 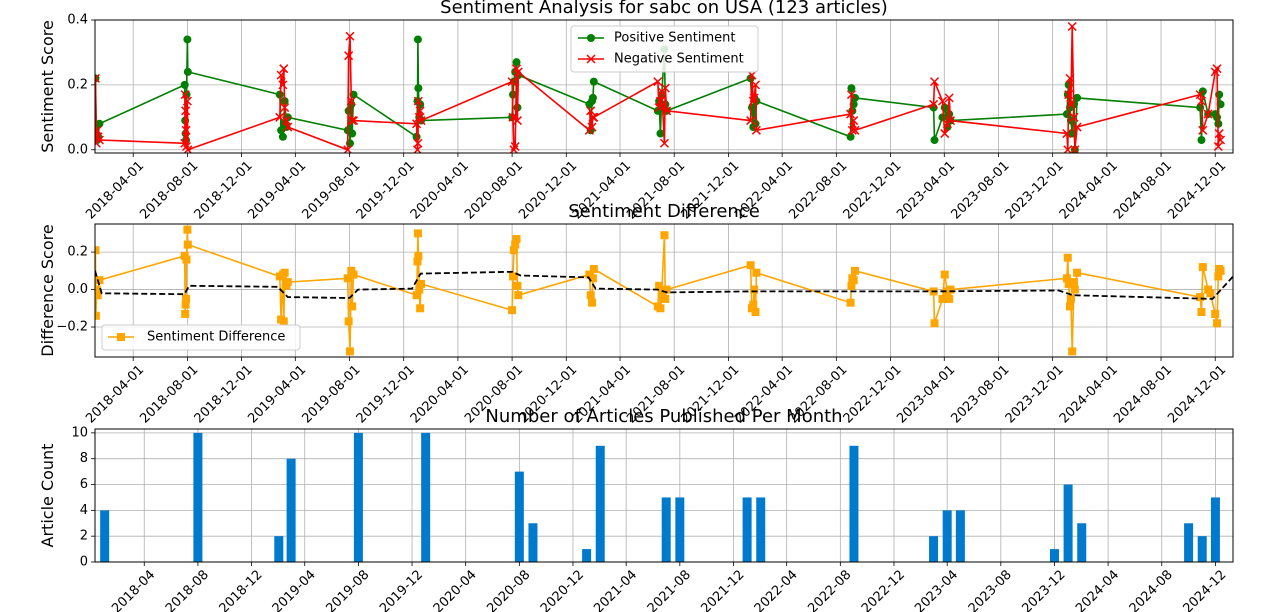 I want to click on x-tick-label: 2018-08, so click(x=187, y=589).